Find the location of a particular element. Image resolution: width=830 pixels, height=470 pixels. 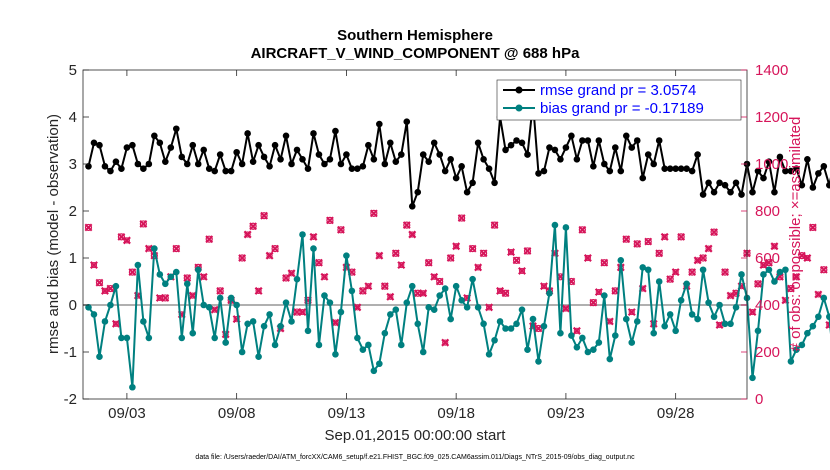

x-tick-label: 09/18 is located at coordinates (456, 413).